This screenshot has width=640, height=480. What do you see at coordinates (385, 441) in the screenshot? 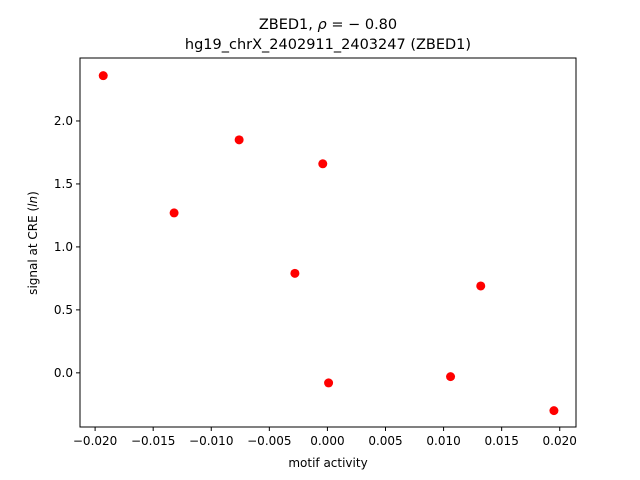
I see `x-tick-label: 0.005` at bounding box center [385, 441].